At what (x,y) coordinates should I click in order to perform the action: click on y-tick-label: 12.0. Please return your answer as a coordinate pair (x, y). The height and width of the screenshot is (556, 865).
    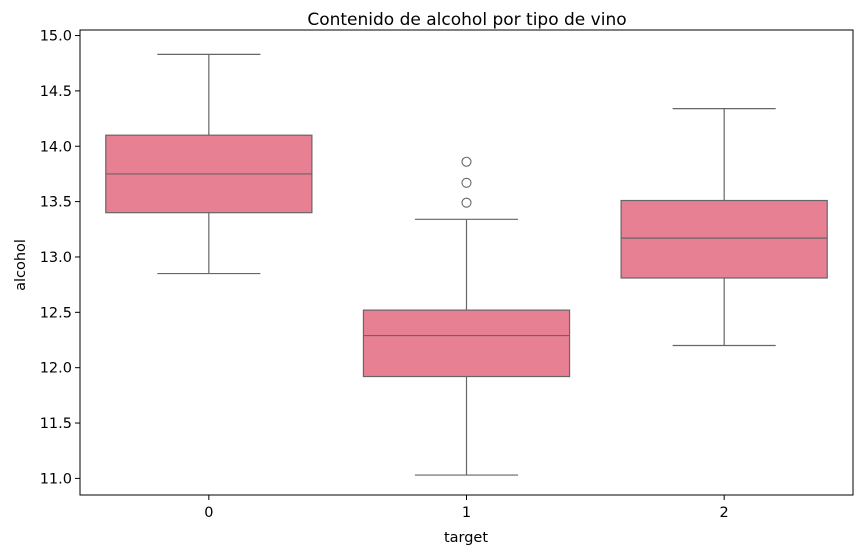
    Looking at the image, I should click on (56, 369).